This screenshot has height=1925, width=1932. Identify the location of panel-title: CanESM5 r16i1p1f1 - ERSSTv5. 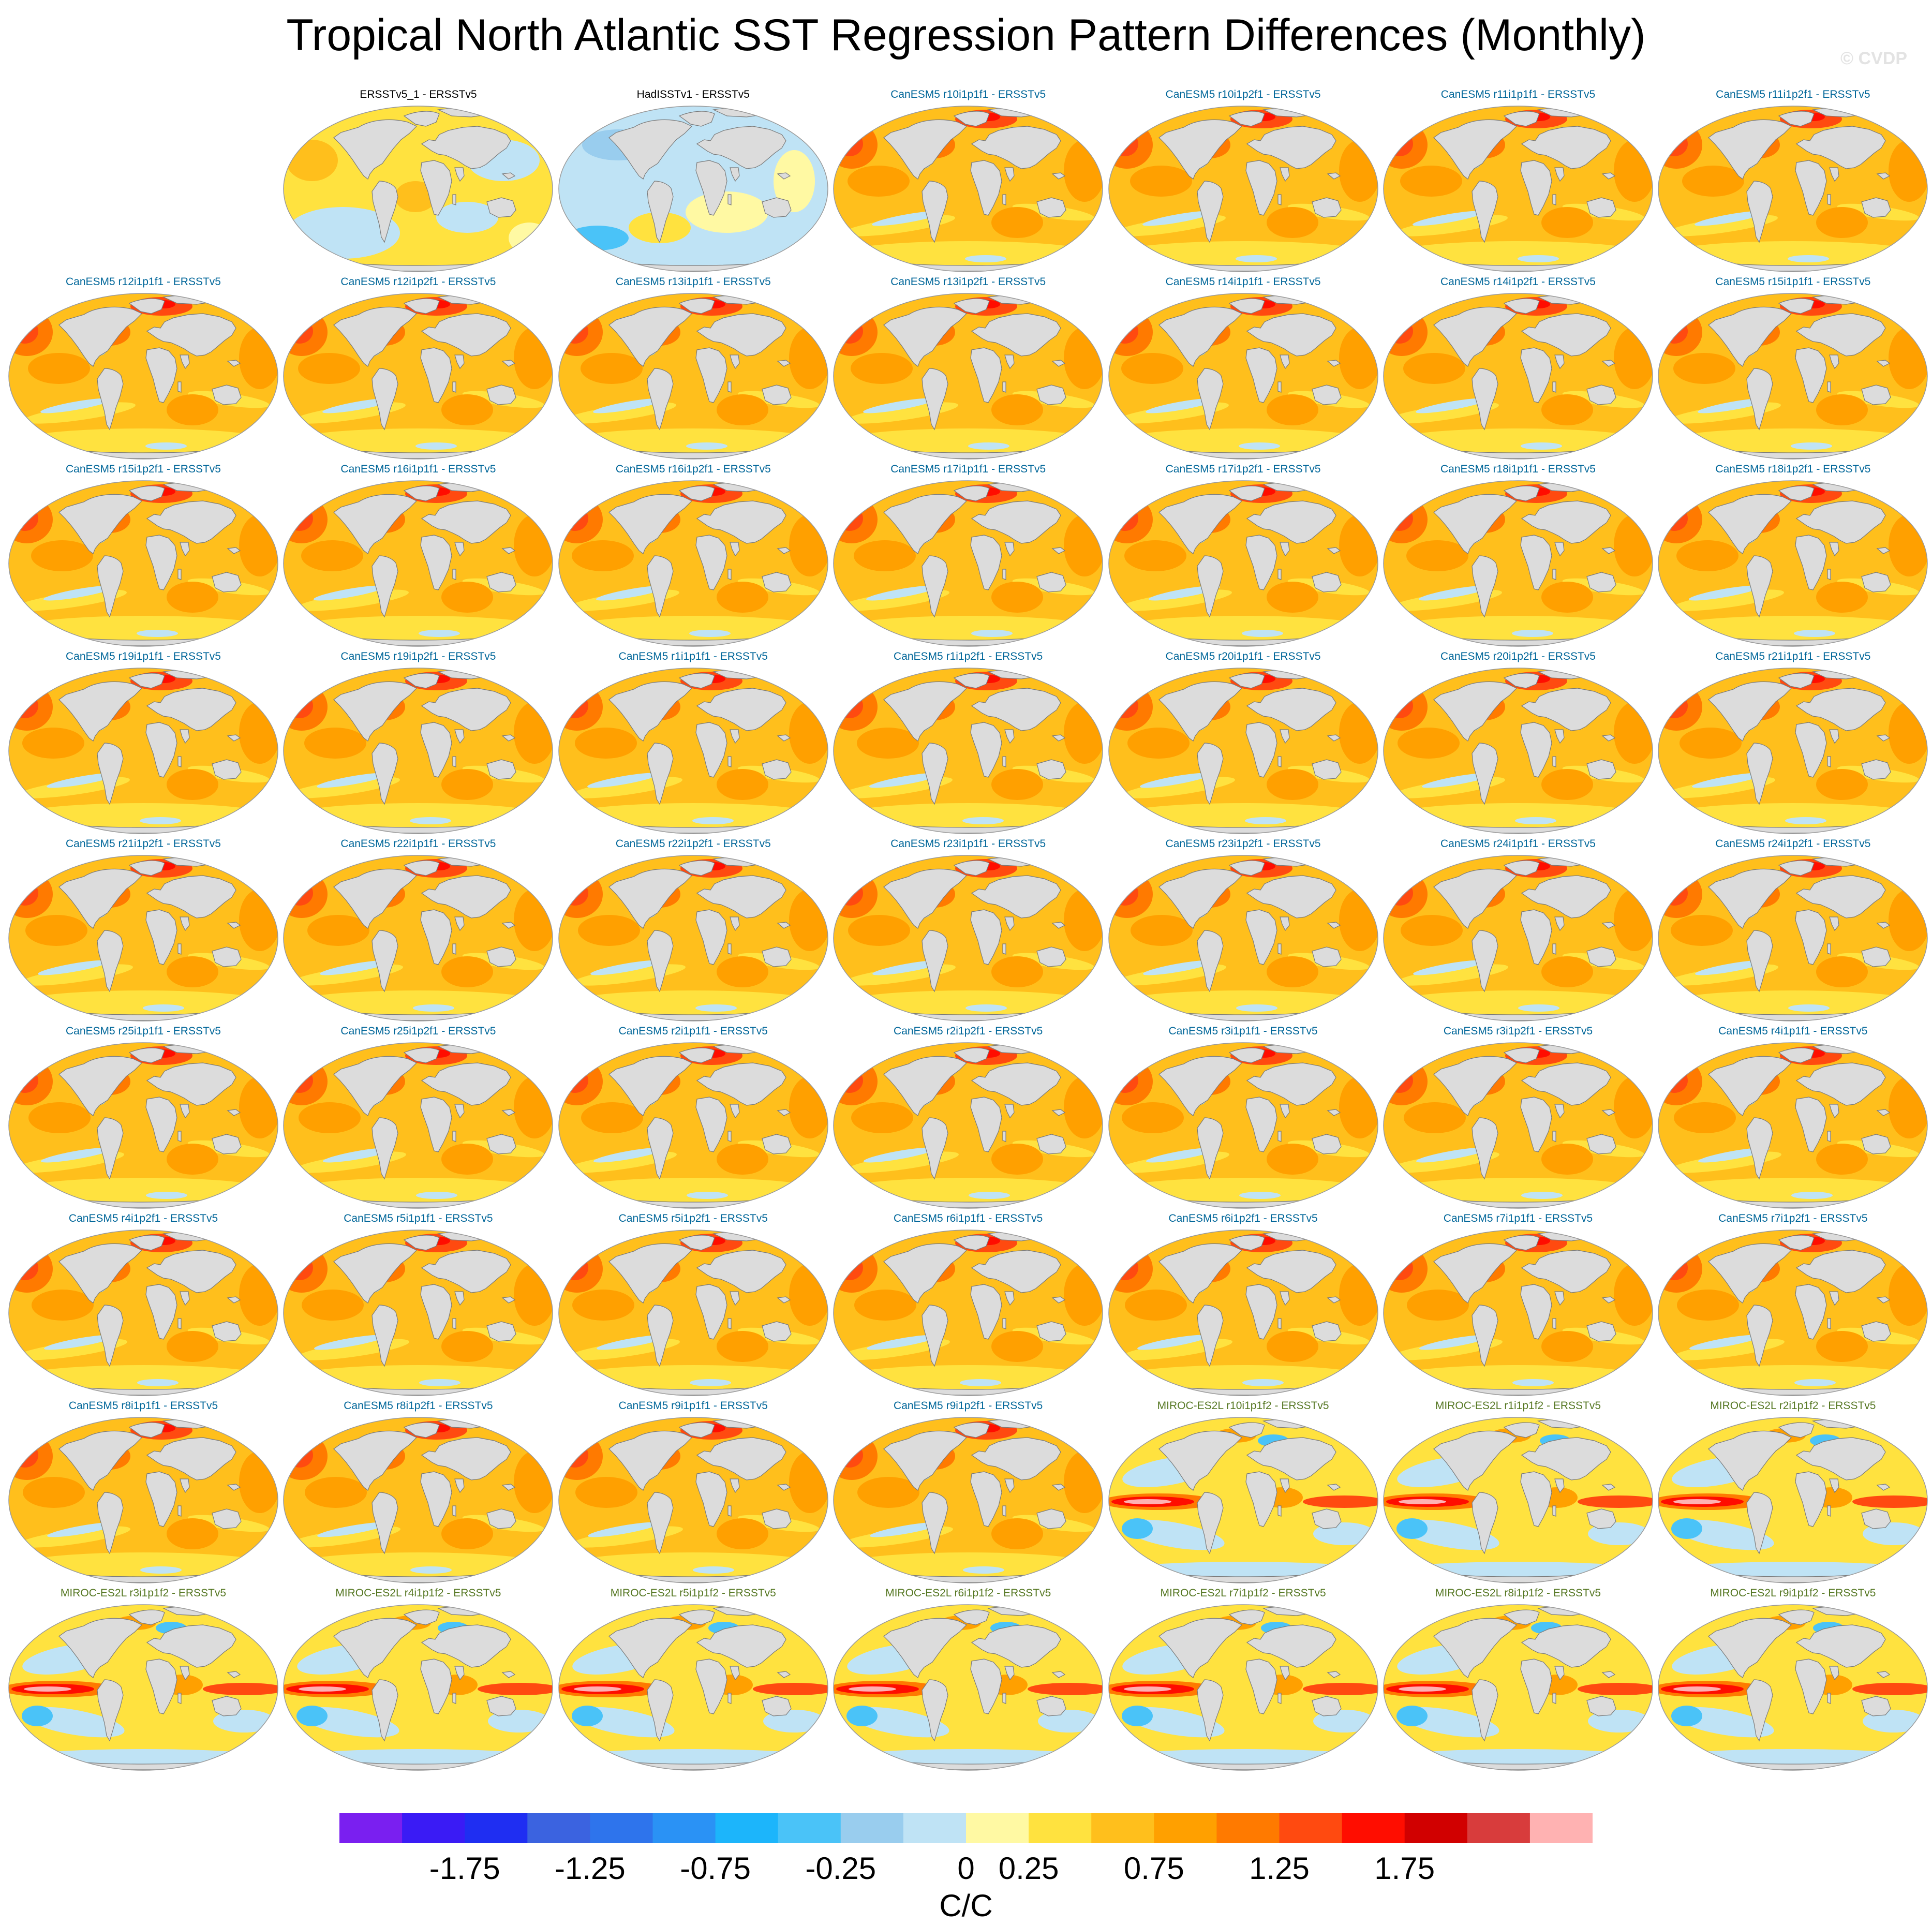
(418, 469).